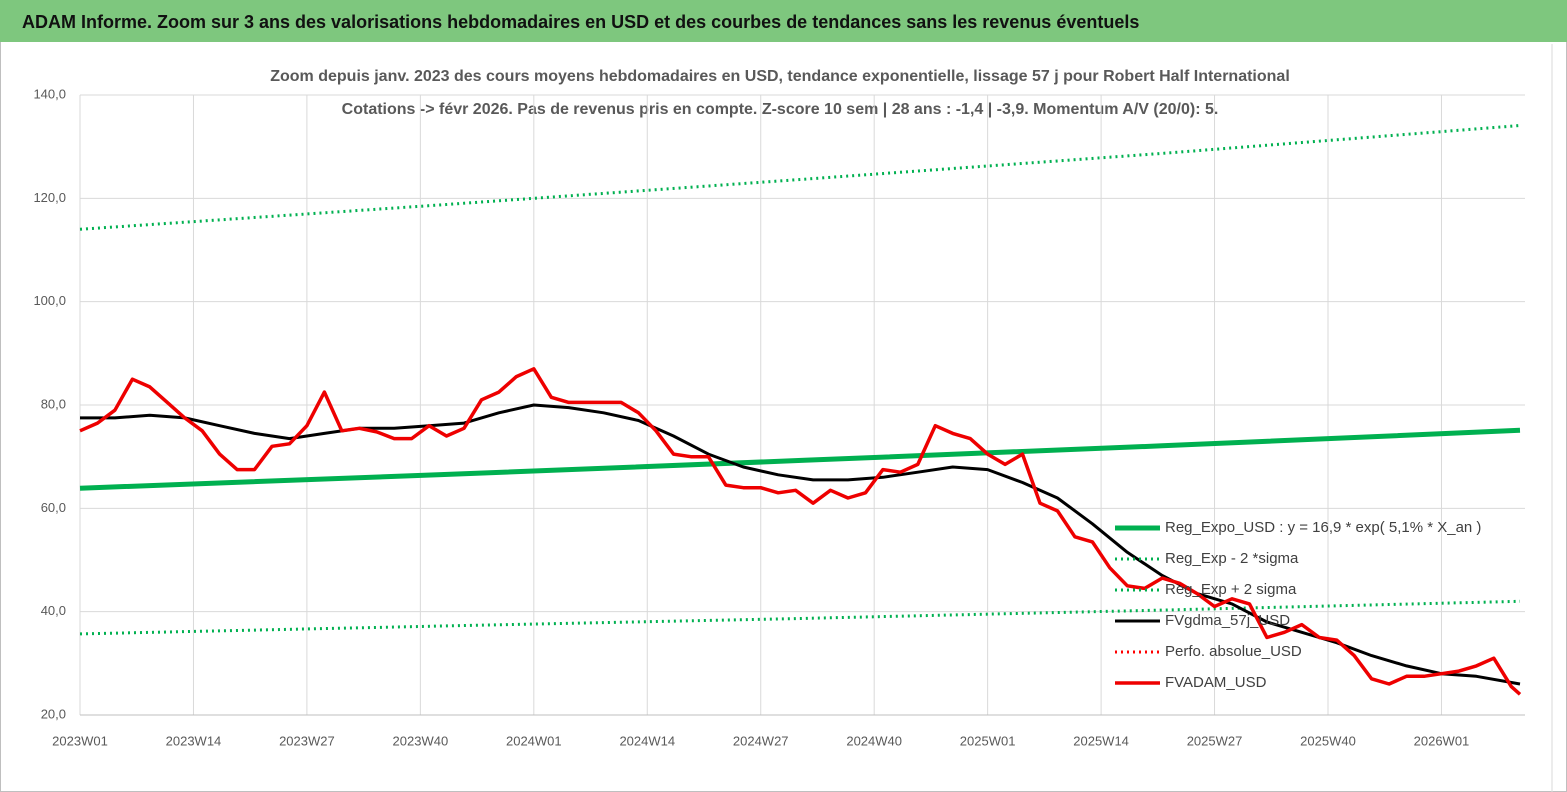 This screenshot has width=1567, height=792. I want to click on legend-label: Perfo. absolue_USD, so click(1233, 651).